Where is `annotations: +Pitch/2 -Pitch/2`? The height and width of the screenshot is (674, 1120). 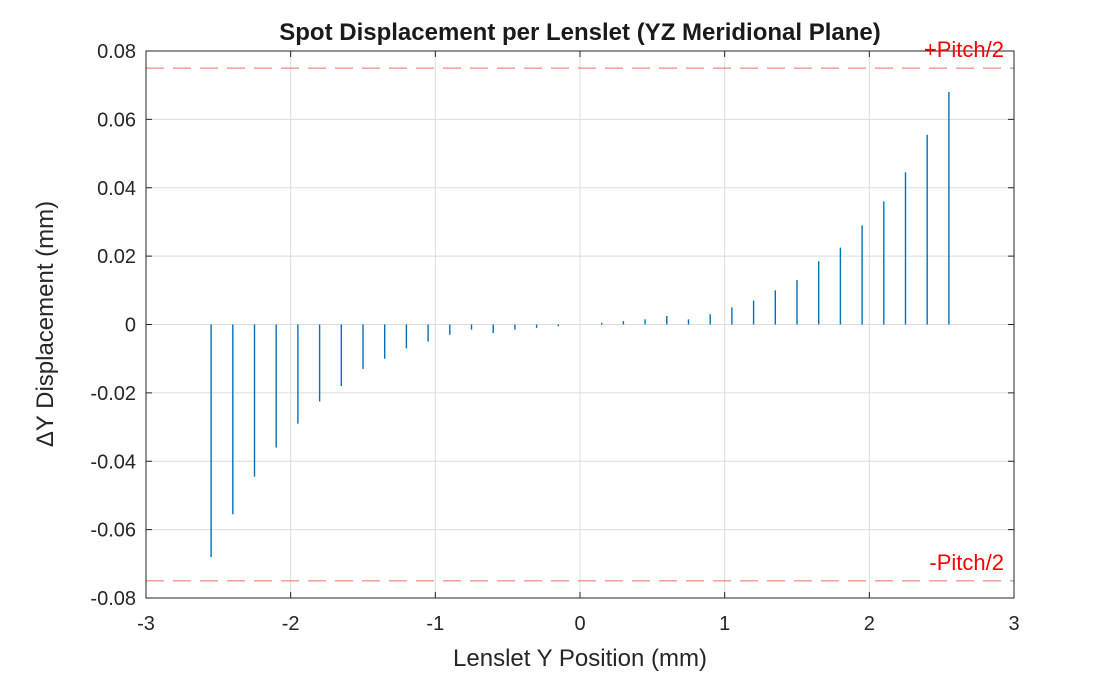
annotations: +Pitch/2 -Pitch/2 is located at coordinates (964, 306).